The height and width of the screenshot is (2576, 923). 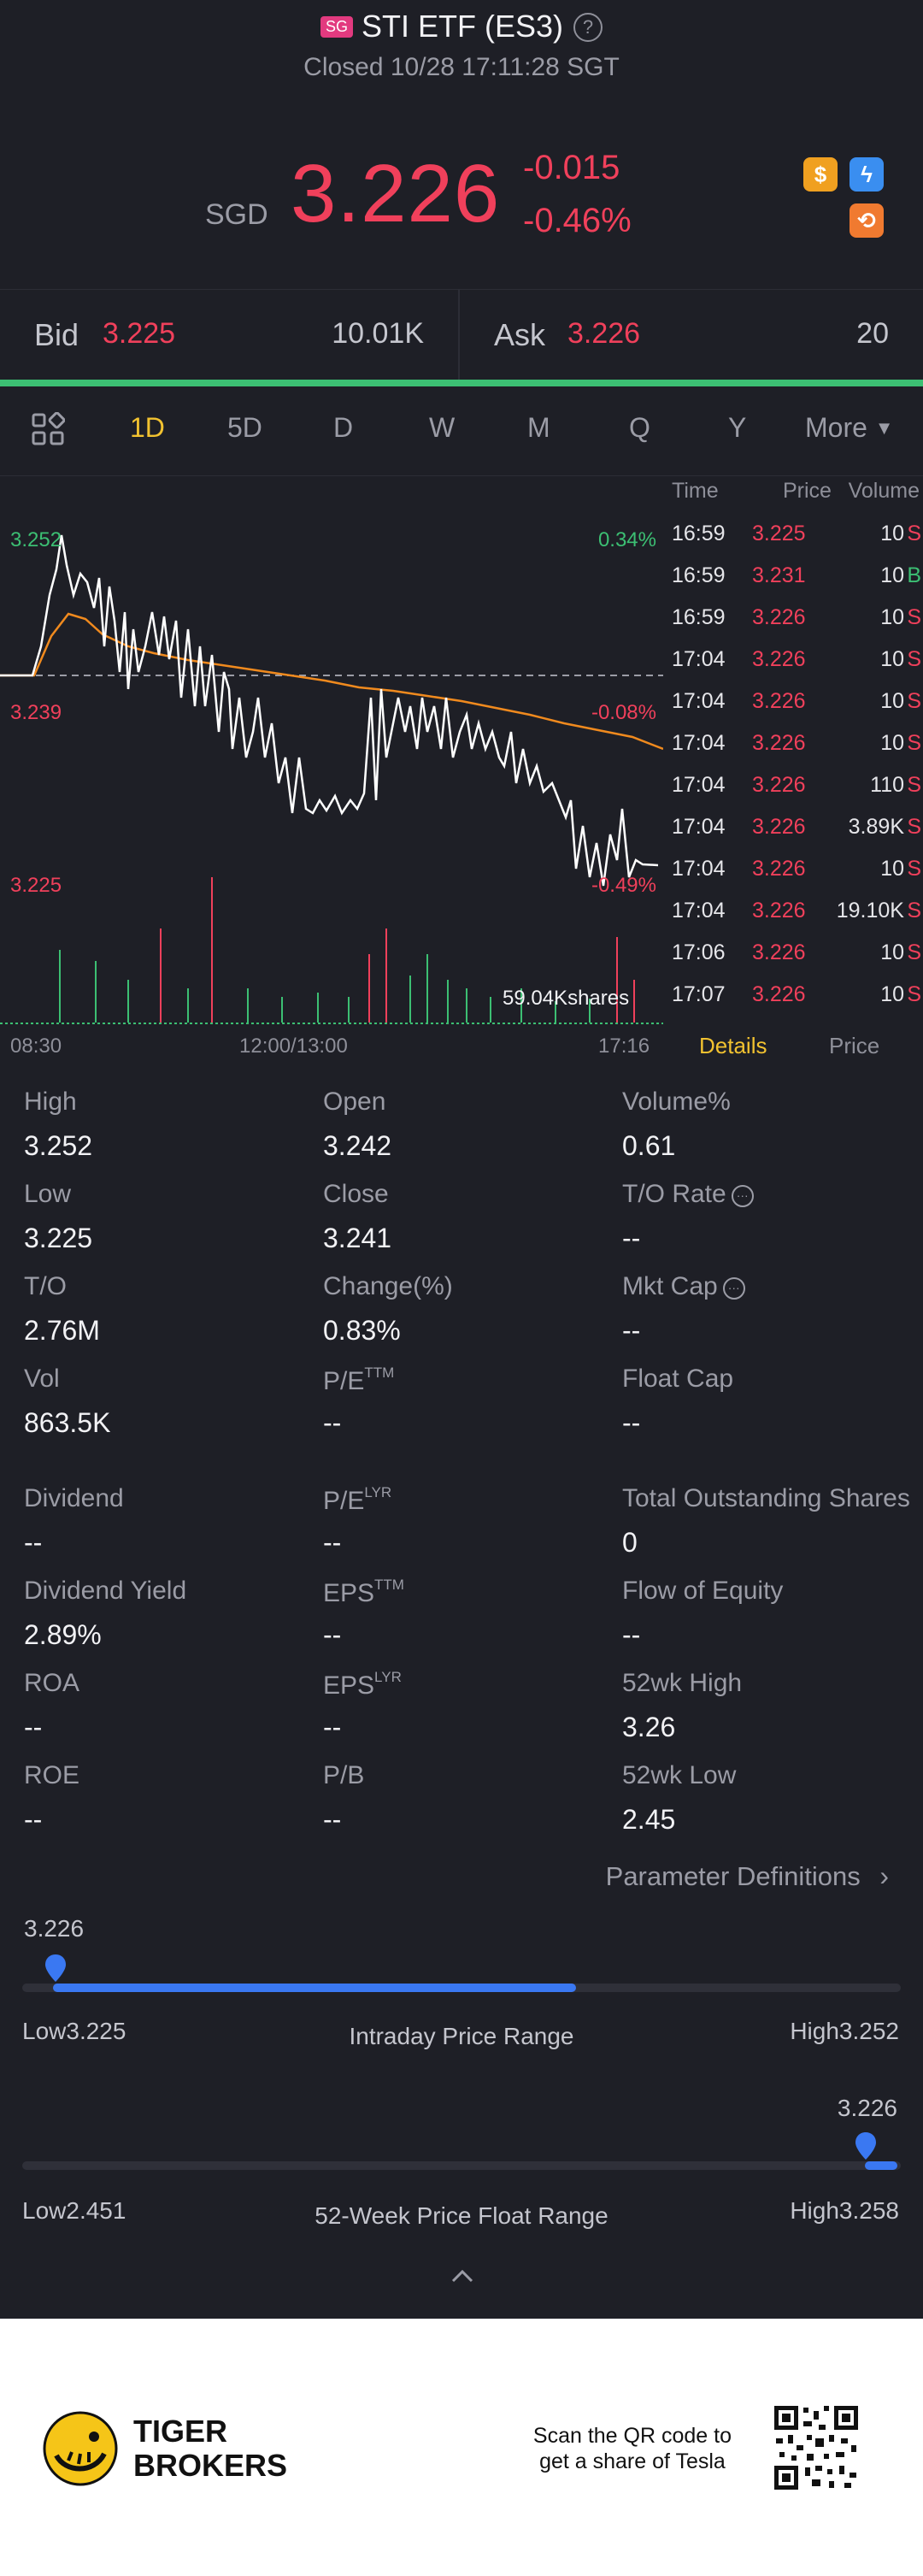 I want to click on brand-name: TIGER BROKERS, so click(x=210, y=2448).